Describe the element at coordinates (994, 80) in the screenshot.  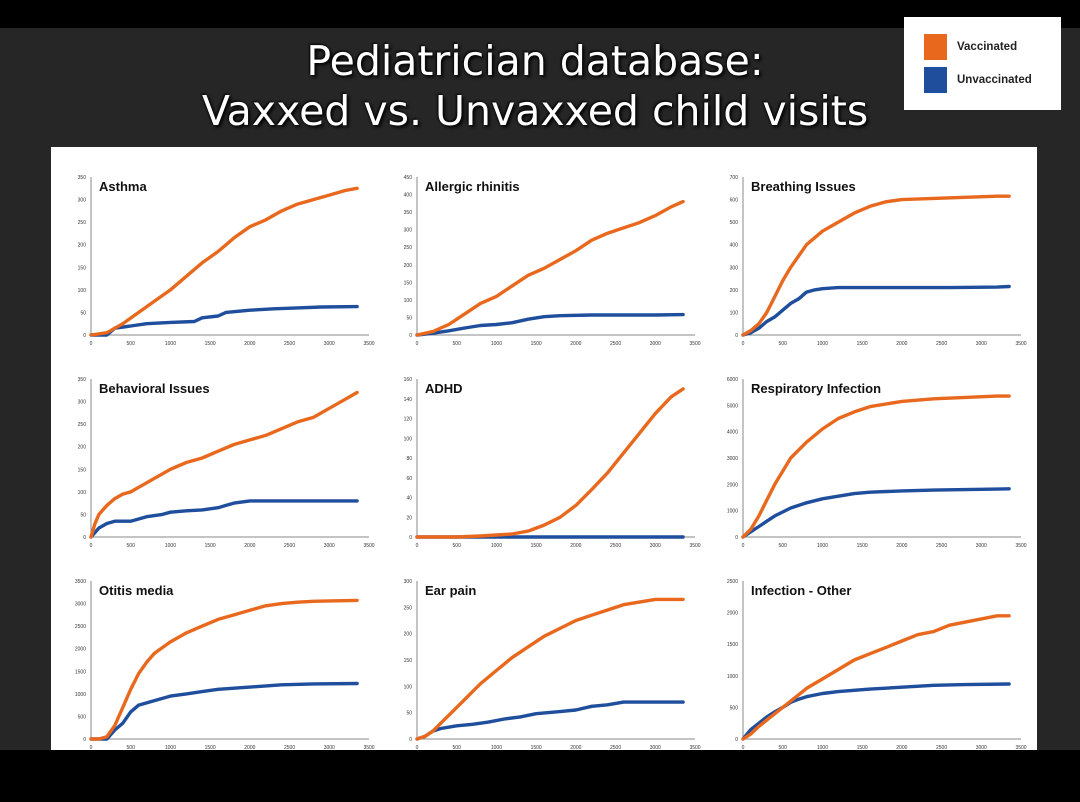
I see `legend-label-unvaccinated: Unvaccinated` at that location.